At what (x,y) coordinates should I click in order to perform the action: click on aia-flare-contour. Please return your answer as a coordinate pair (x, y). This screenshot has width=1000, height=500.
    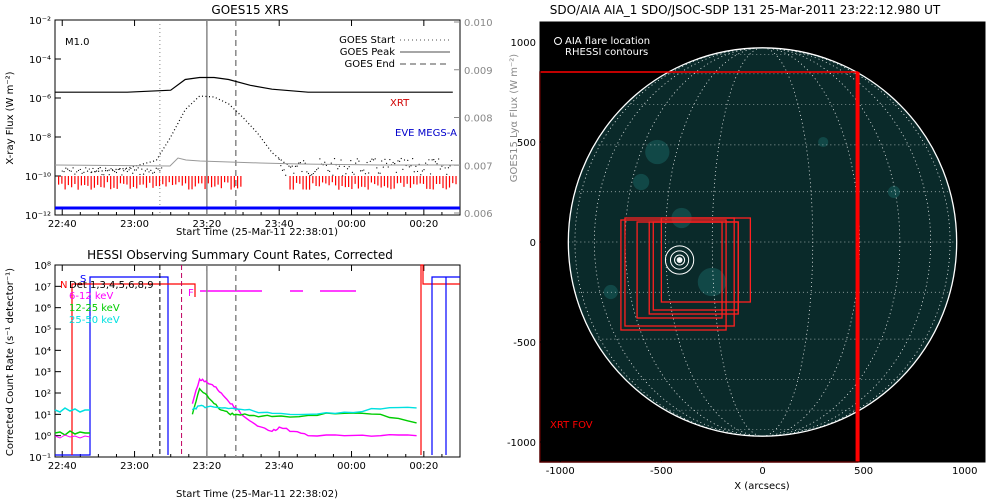
    Looking at the image, I should click on (679, 260).